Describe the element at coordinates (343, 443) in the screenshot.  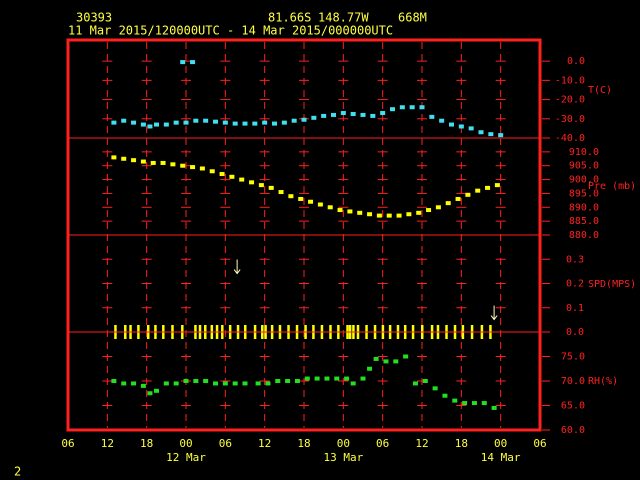
I see `x-tick-label: 00` at that location.